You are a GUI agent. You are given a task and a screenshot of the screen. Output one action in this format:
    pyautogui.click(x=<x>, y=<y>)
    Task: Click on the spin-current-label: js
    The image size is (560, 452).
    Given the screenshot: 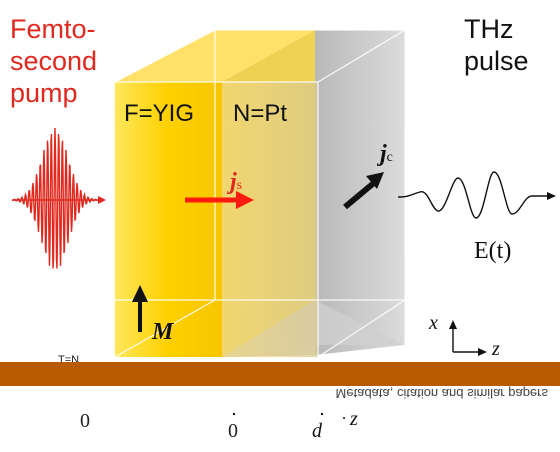 What is the action you would take?
    pyautogui.click(x=236, y=182)
    